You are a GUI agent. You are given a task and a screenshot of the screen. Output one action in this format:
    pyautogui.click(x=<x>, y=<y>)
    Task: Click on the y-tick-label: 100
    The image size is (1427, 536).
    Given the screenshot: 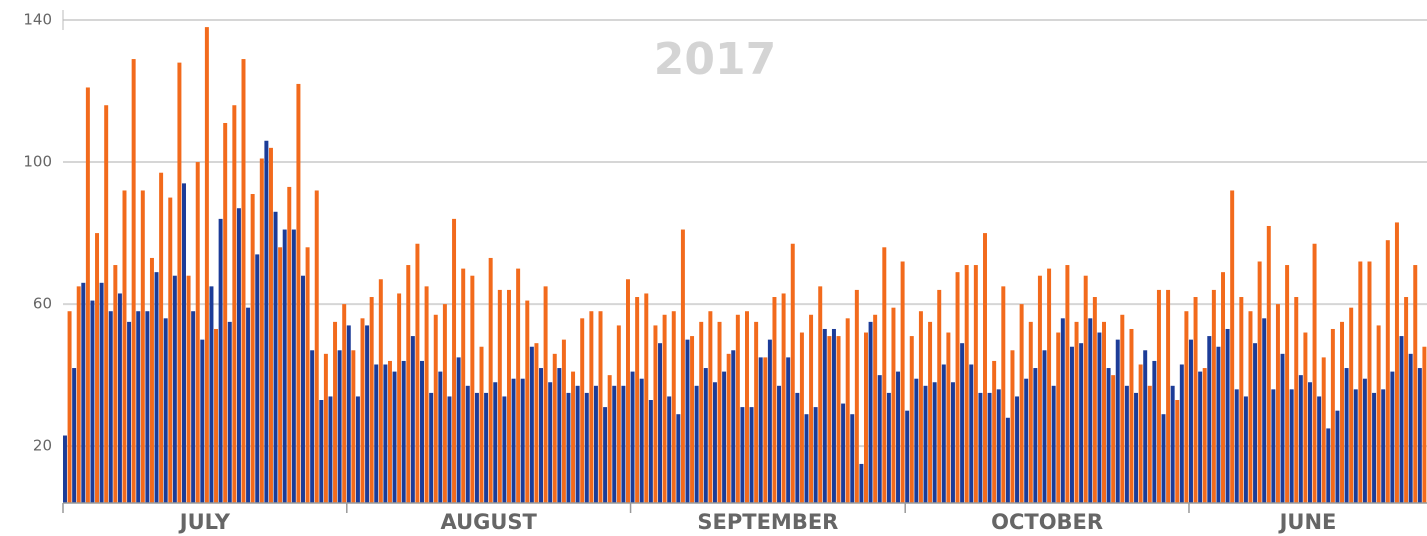 What is the action you would take?
    pyautogui.click(x=37, y=162)
    